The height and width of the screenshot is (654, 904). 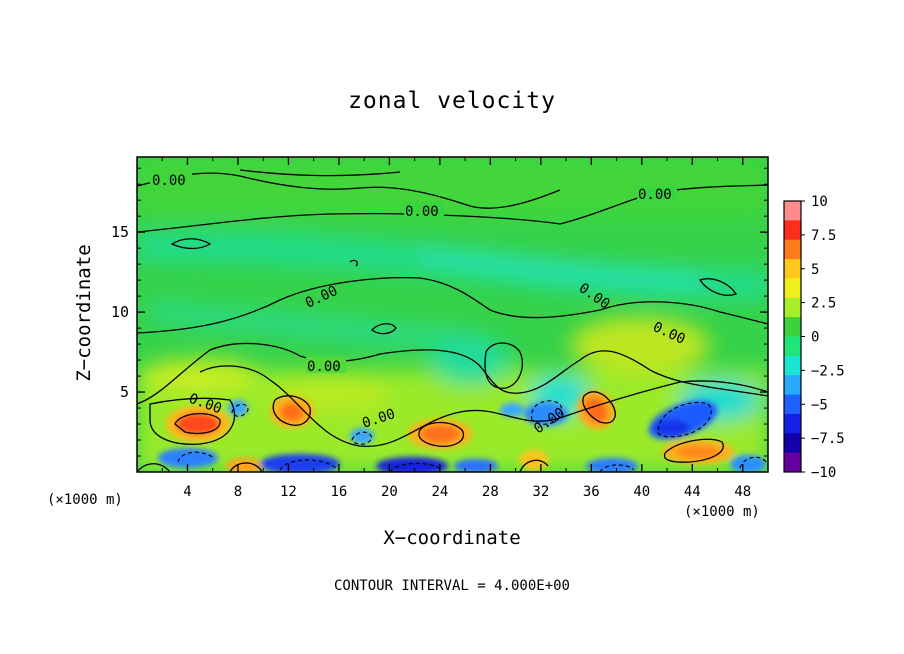 I want to click on colorbar-label: 10, so click(x=819, y=202).